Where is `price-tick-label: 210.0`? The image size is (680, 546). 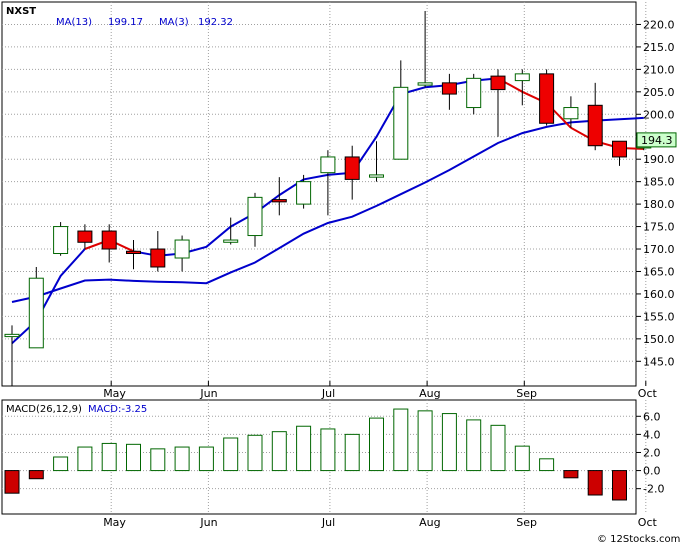 price-tick-label: 210.0 is located at coordinates (659, 69).